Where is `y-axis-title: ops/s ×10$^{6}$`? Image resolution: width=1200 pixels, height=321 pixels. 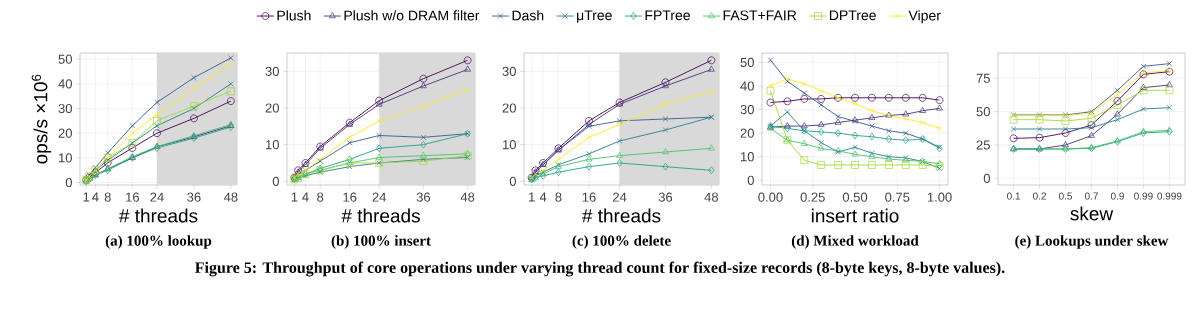 y-axis-title: ops/s ×10$^{6}$ is located at coordinates (41, 119).